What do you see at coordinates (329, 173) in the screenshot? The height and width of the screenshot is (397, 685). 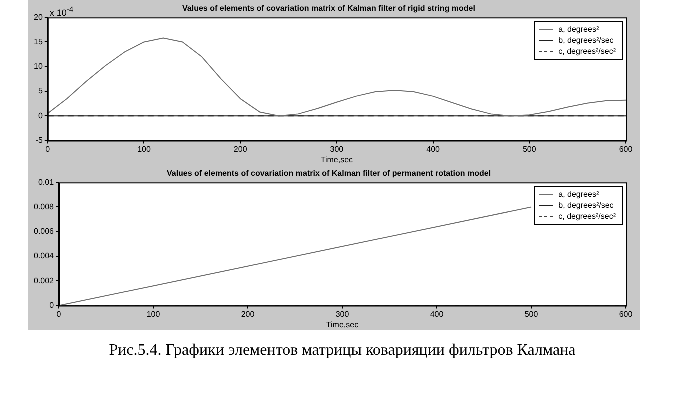 I see `chart-title: Values of elements of covariation matrix of Kalman filter of permanent rotation model` at bounding box center [329, 173].